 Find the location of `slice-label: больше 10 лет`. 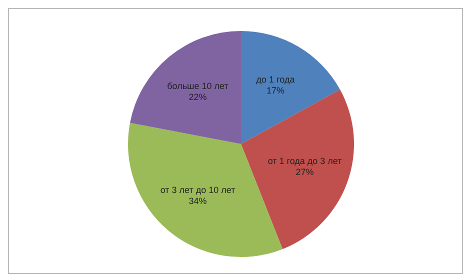

slice-label: больше 10 лет is located at coordinates (197, 85).